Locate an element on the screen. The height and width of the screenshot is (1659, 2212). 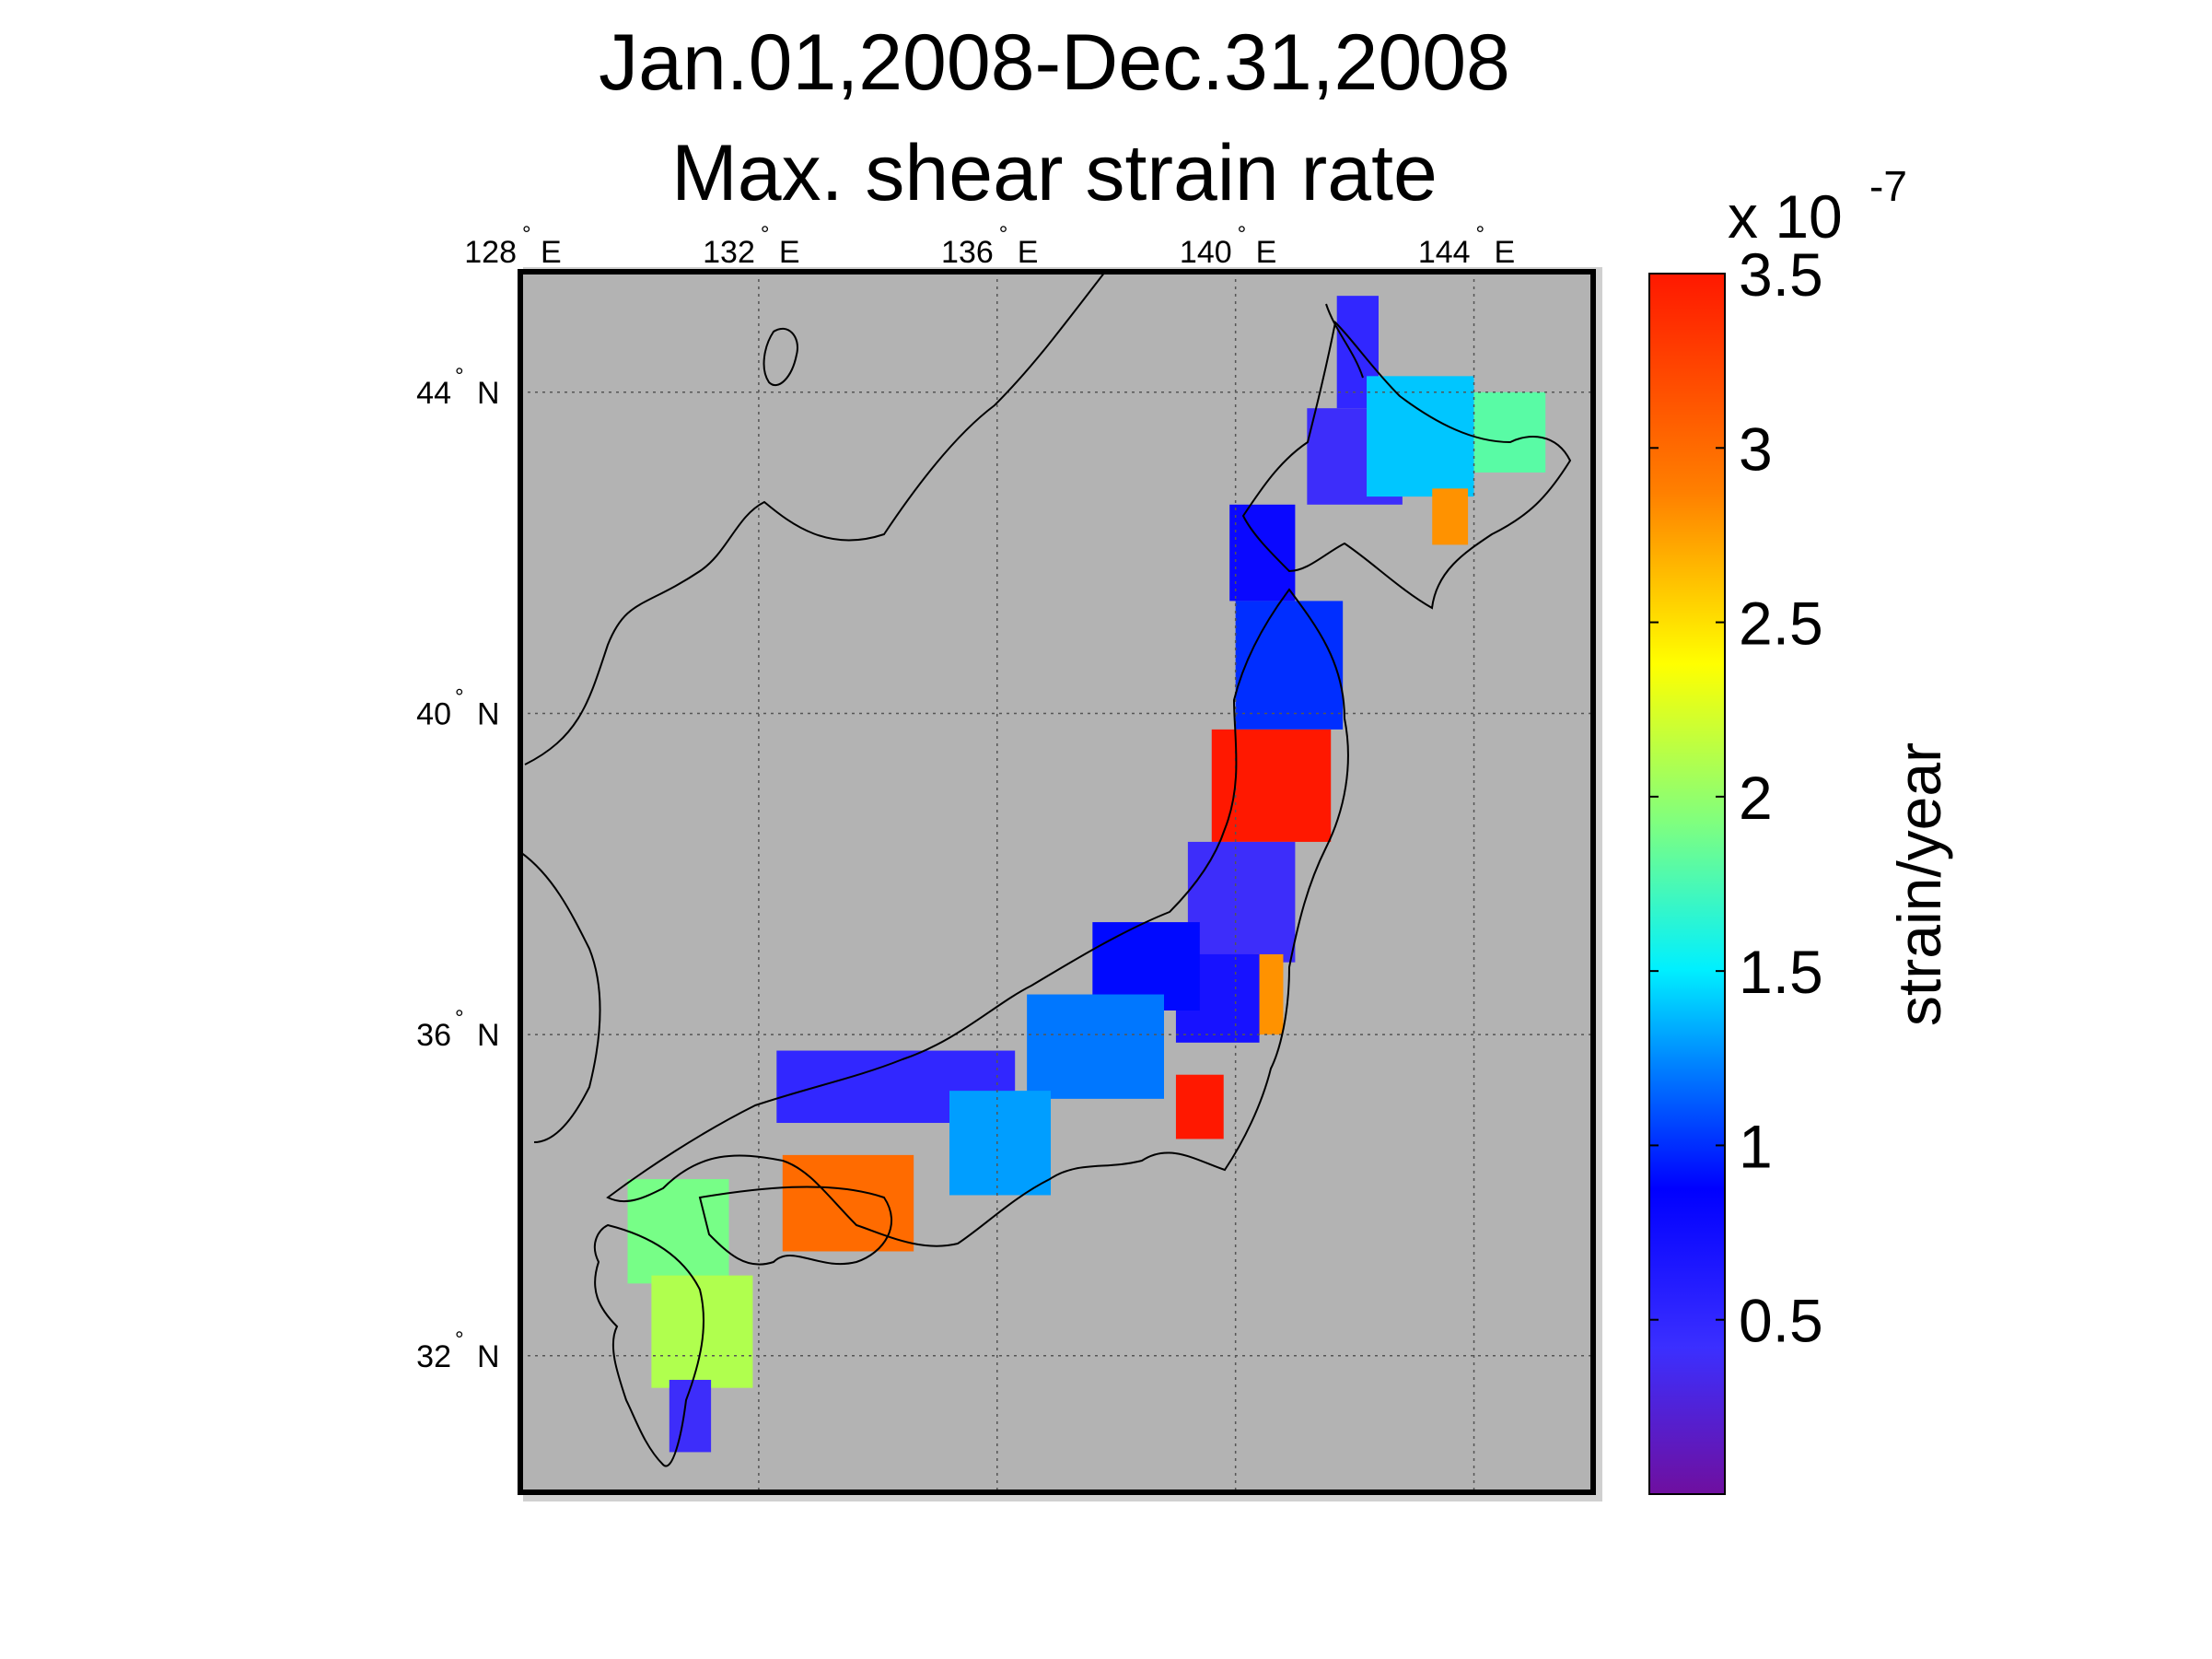
shikoku-coastline is located at coordinates (796, 1226).